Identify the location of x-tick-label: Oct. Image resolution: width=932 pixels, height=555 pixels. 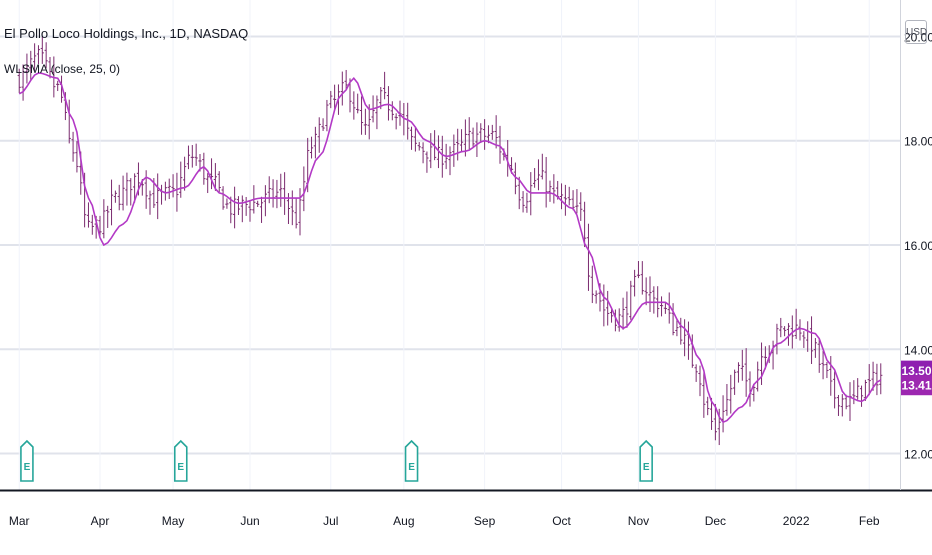
(561, 521).